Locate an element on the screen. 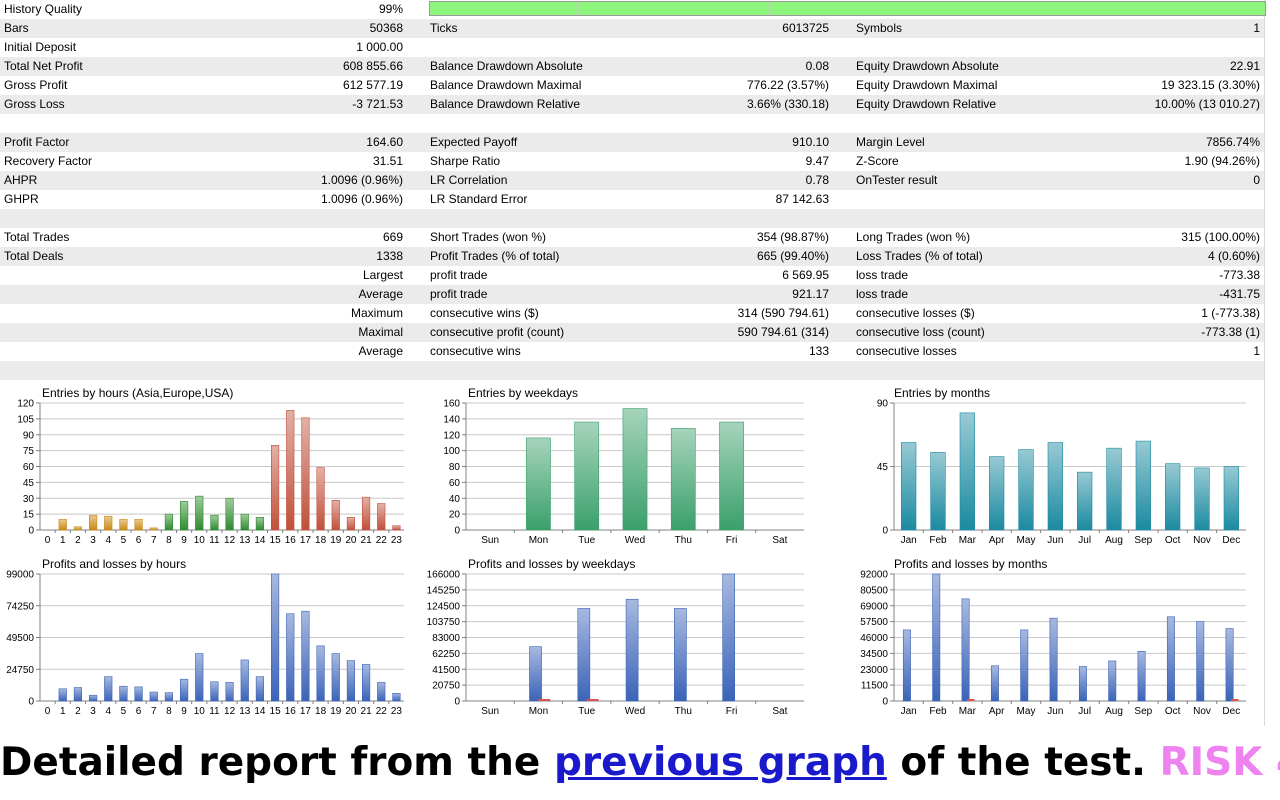  stat-value: 612 577.19 is located at coordinates (372, 85).